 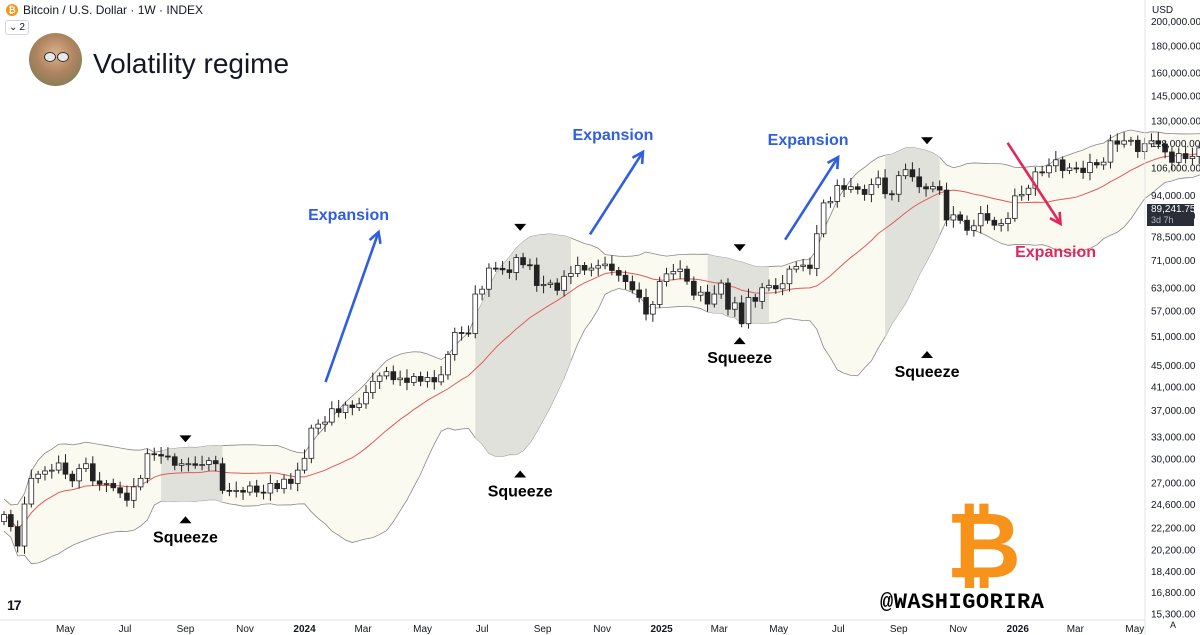 What do you see at coordinates (1173, 625) in the screenshot?
I see `auto-scale-button: A` at bounding box center [1173, 625].